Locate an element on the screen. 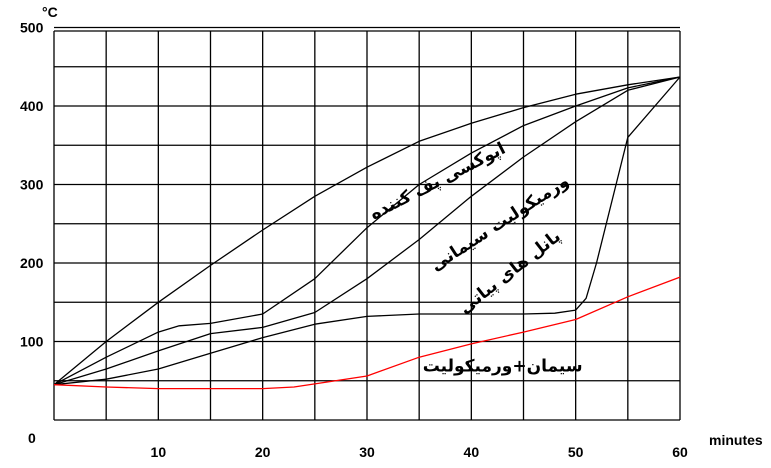 This screenshot has height=468, width=771. y-tick-label: 400 is located at coordinates (32, 106).